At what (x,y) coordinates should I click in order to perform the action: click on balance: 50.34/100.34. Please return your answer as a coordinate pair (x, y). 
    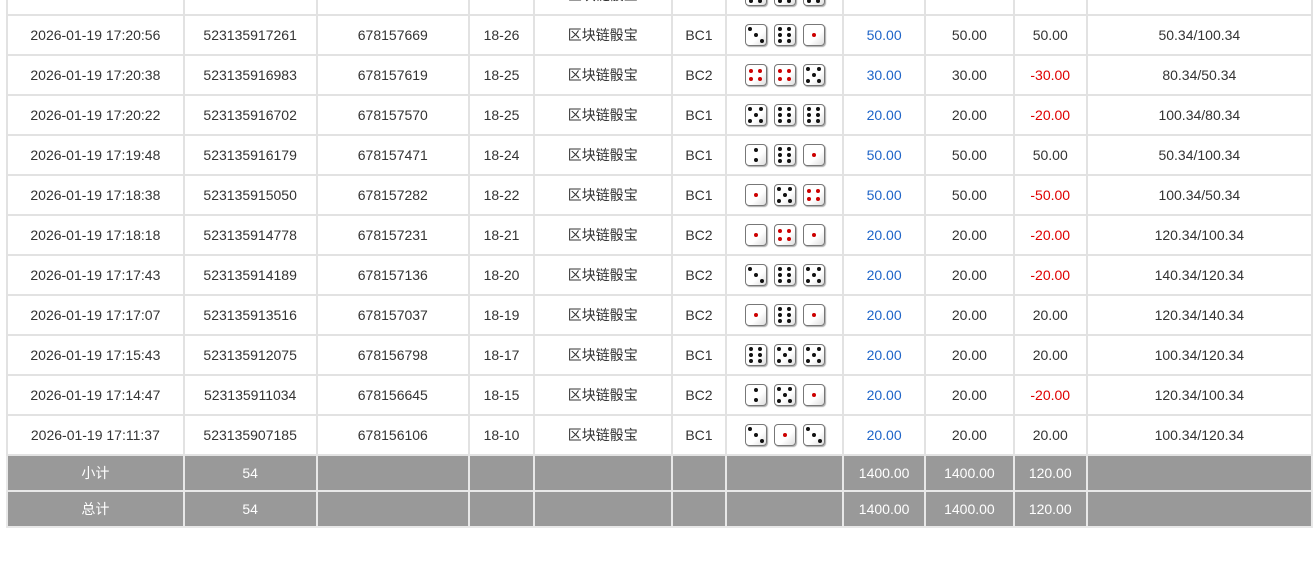
    Looking at the image, I should click on (1199, 35).